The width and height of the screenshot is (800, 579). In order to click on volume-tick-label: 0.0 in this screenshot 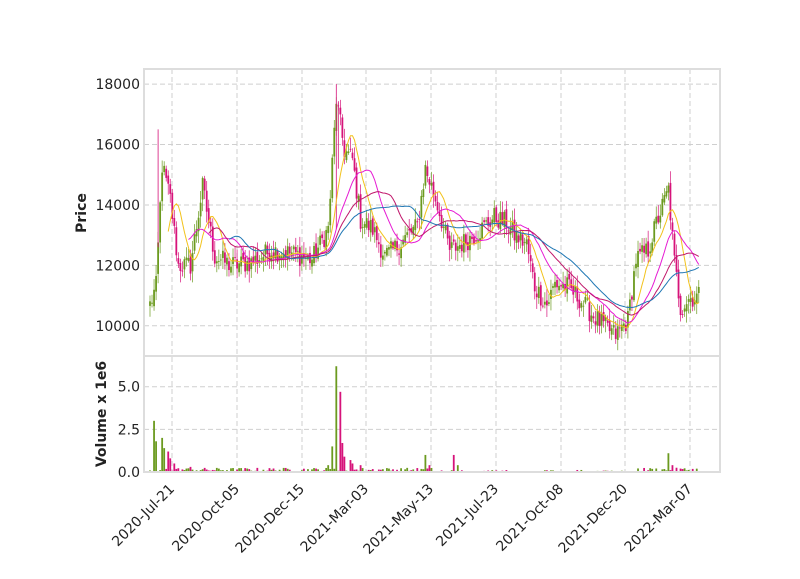, I will do `click(129, 473)`.